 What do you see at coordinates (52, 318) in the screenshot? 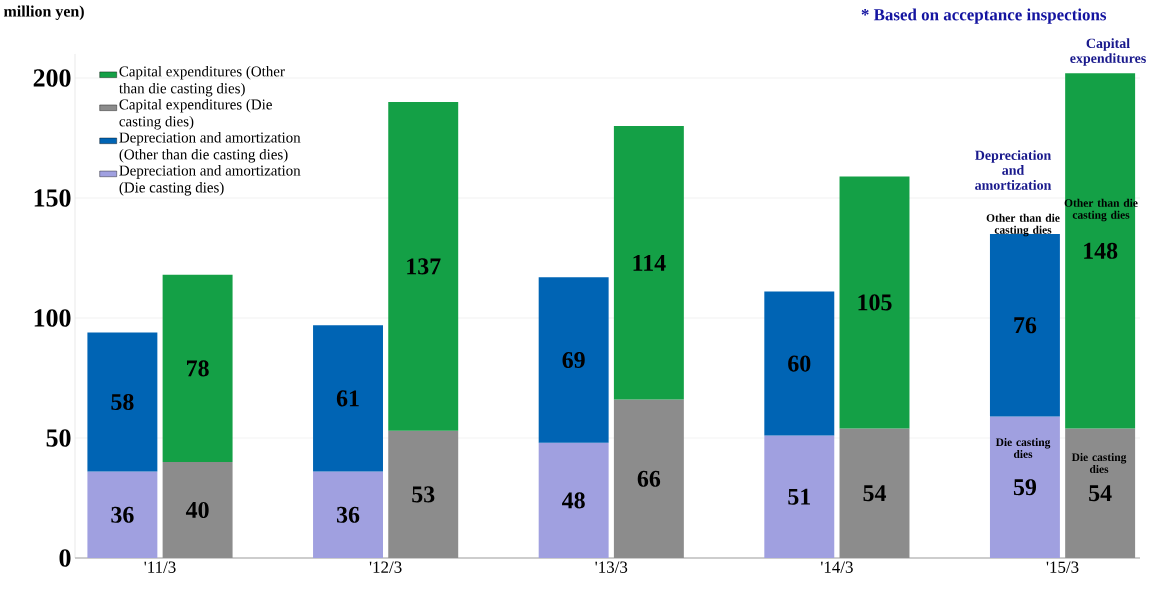
I see `y-tick-label: 100` at bounding box center [52, 318].